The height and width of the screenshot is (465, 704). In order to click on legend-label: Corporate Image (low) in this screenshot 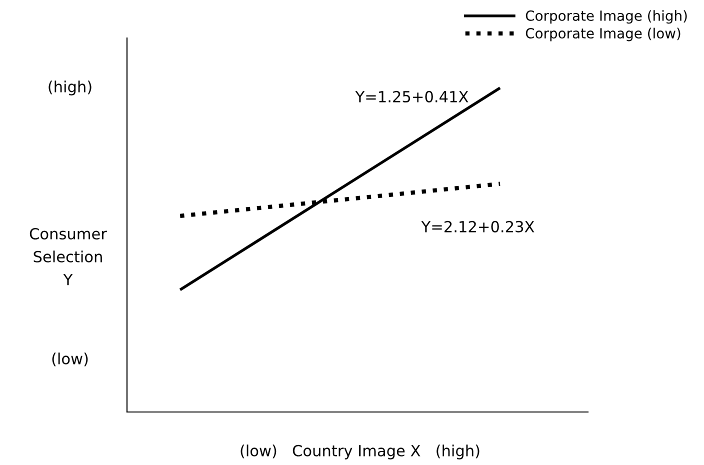, I will do `click(603, 35)`.